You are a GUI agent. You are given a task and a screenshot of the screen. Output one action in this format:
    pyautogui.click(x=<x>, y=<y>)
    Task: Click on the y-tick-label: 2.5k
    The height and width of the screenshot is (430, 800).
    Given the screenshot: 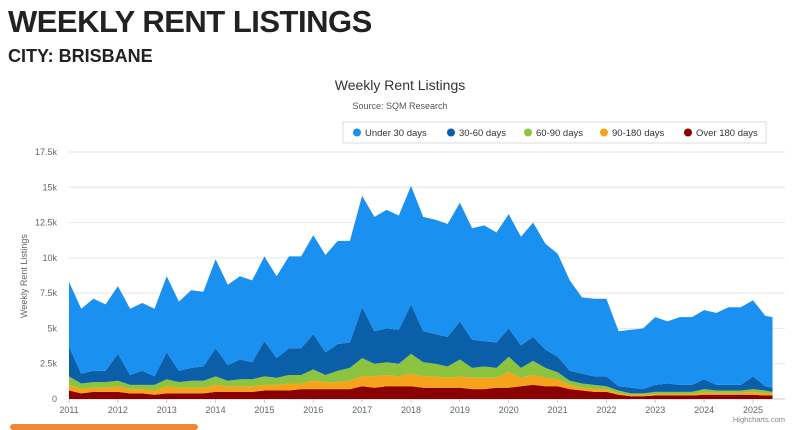 What is the action you would take?
    pyautogui.click(x=49, y=364)
    